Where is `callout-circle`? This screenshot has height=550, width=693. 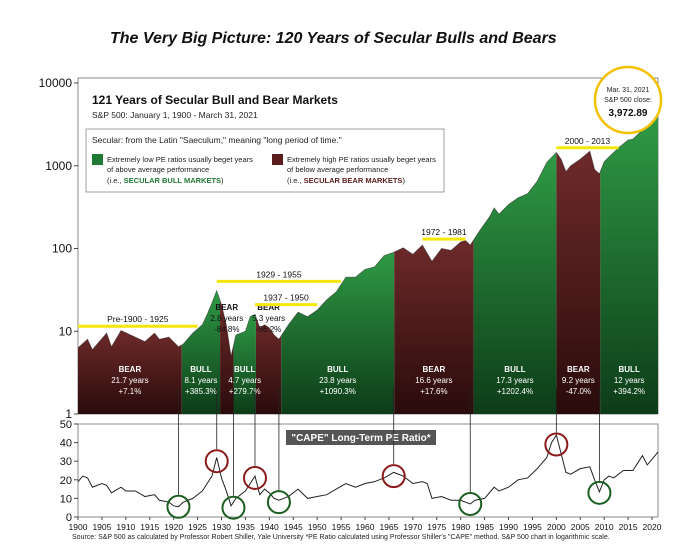
callout-circle is located at coordinates (628, 100).